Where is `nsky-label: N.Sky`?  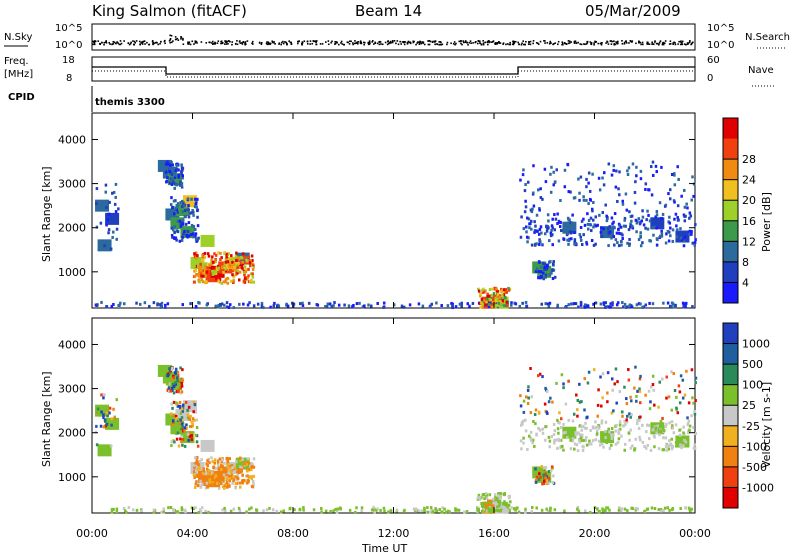
nsky-label: N.Sky is located at coordinates (18, 37).